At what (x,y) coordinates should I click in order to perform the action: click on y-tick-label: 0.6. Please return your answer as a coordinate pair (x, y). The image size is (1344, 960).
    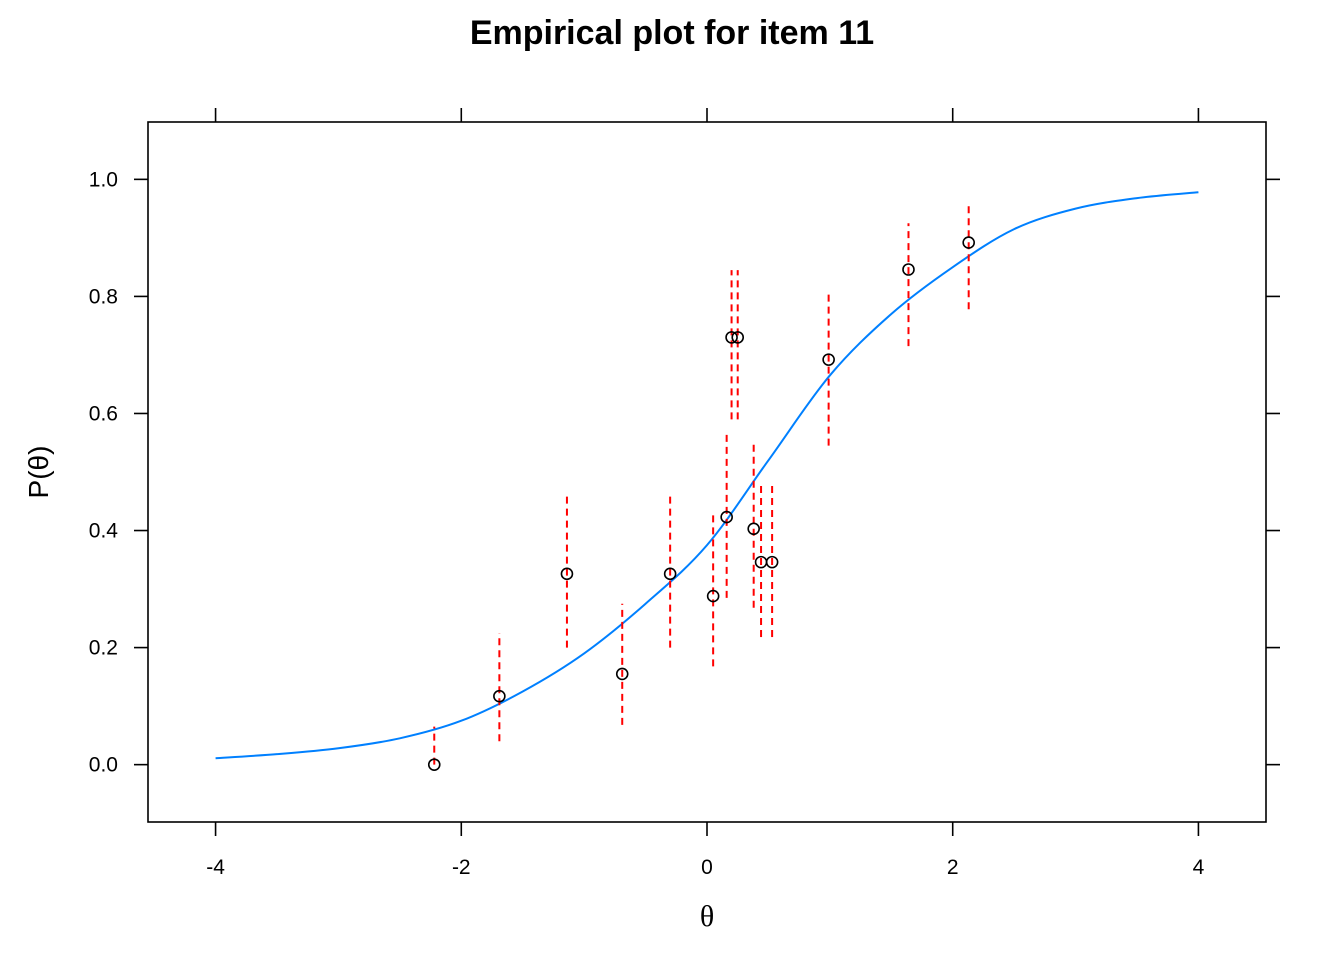
    Looking at the image, I should click on (103, 413).